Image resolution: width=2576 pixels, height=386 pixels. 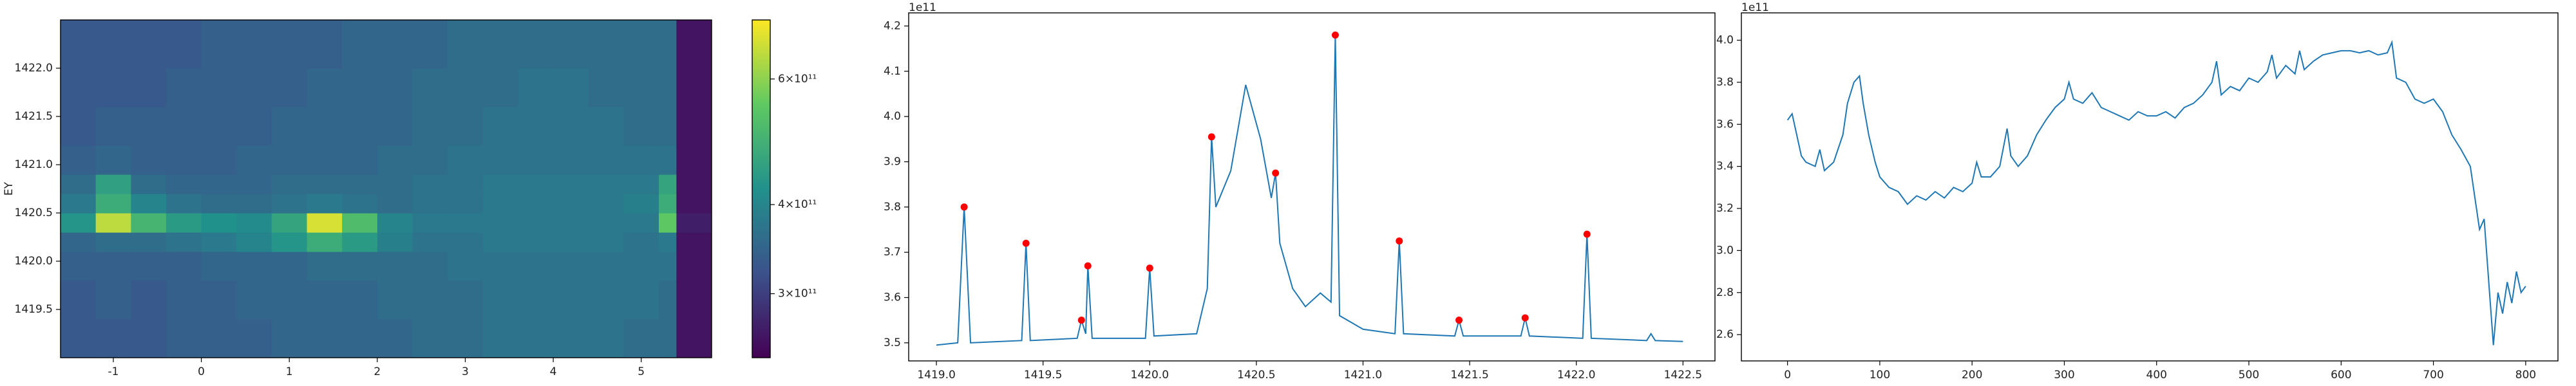 I want to click on y-tick-label: 3.2, so click(x=1725, y=208).